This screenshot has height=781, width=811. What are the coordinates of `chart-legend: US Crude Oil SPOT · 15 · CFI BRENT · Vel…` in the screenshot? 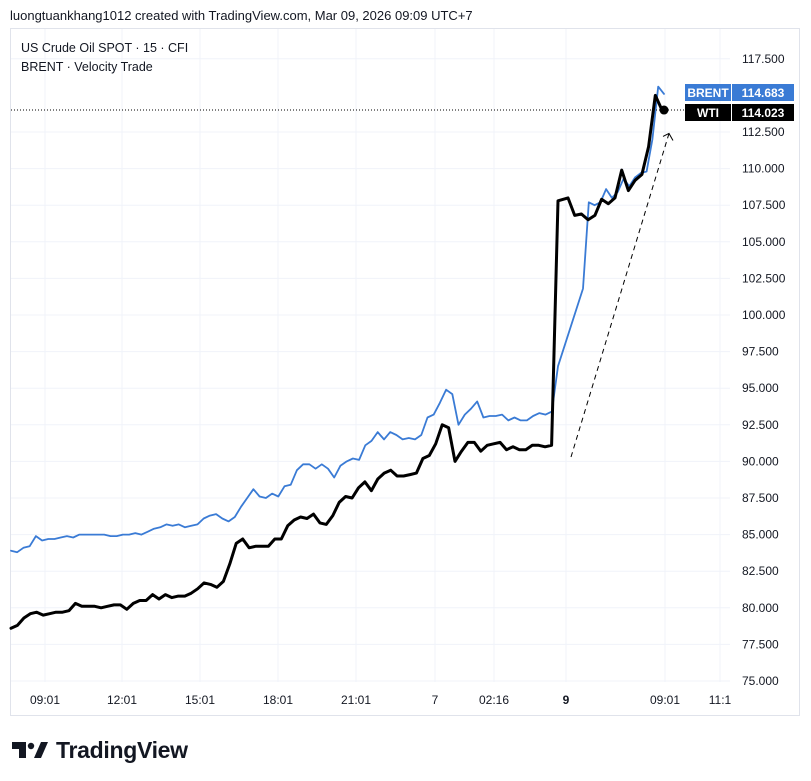 It's located at (104, 58).